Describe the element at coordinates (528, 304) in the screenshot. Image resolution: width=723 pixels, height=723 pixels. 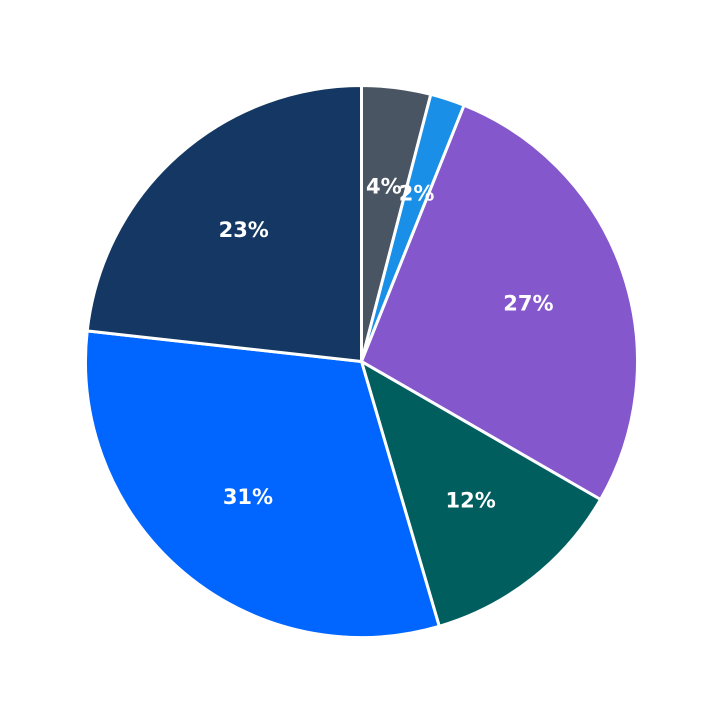
I see `pie-slice-label-2: 27%` at that location.